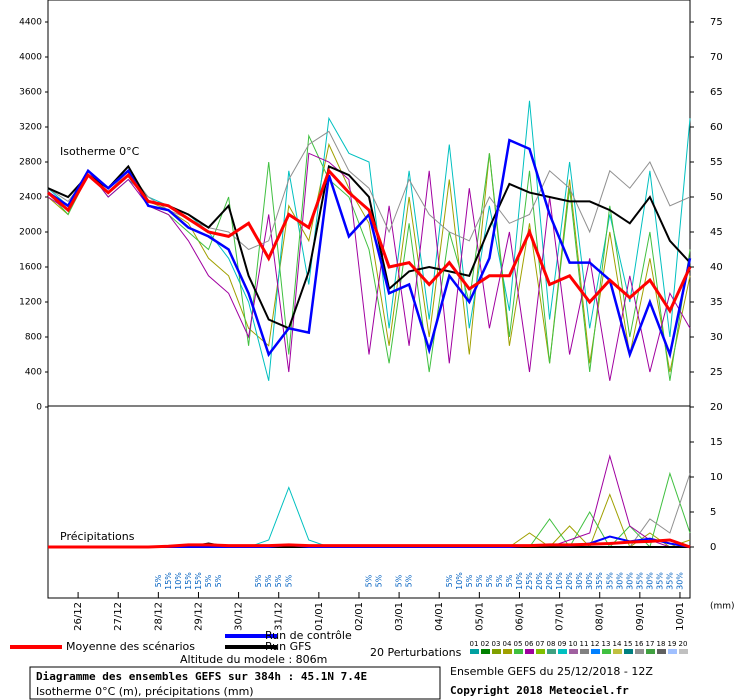 The height and width of the screenshot is (700, 740). What do you see at coordinates (661, 644) in the screenshot?
I see `perturbation-label: 18` at bounding box center [661, 644].